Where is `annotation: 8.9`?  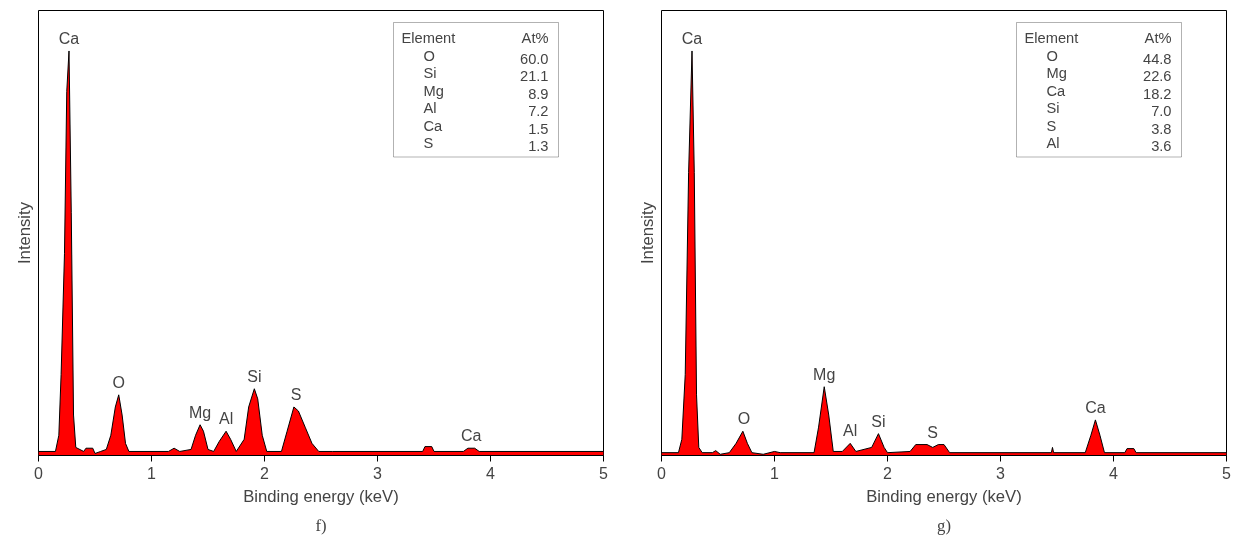
annotation: 8.9 is located at coordinates (538, 93).